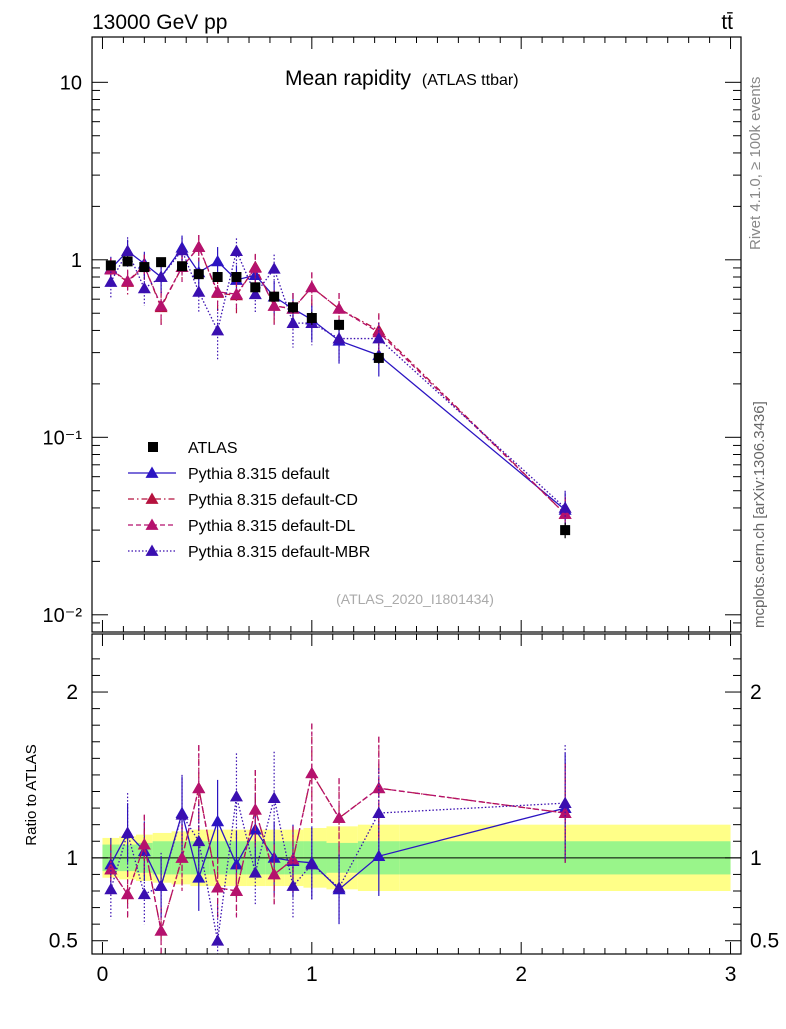 Image resolution: width=786 pixels, height=1029 pixels. Describe the element at coordinates (759, 514) in the screenshot. I see `side-label-bottom: mcplots.cern.ch [arXiv:1306.3436]` at that location.